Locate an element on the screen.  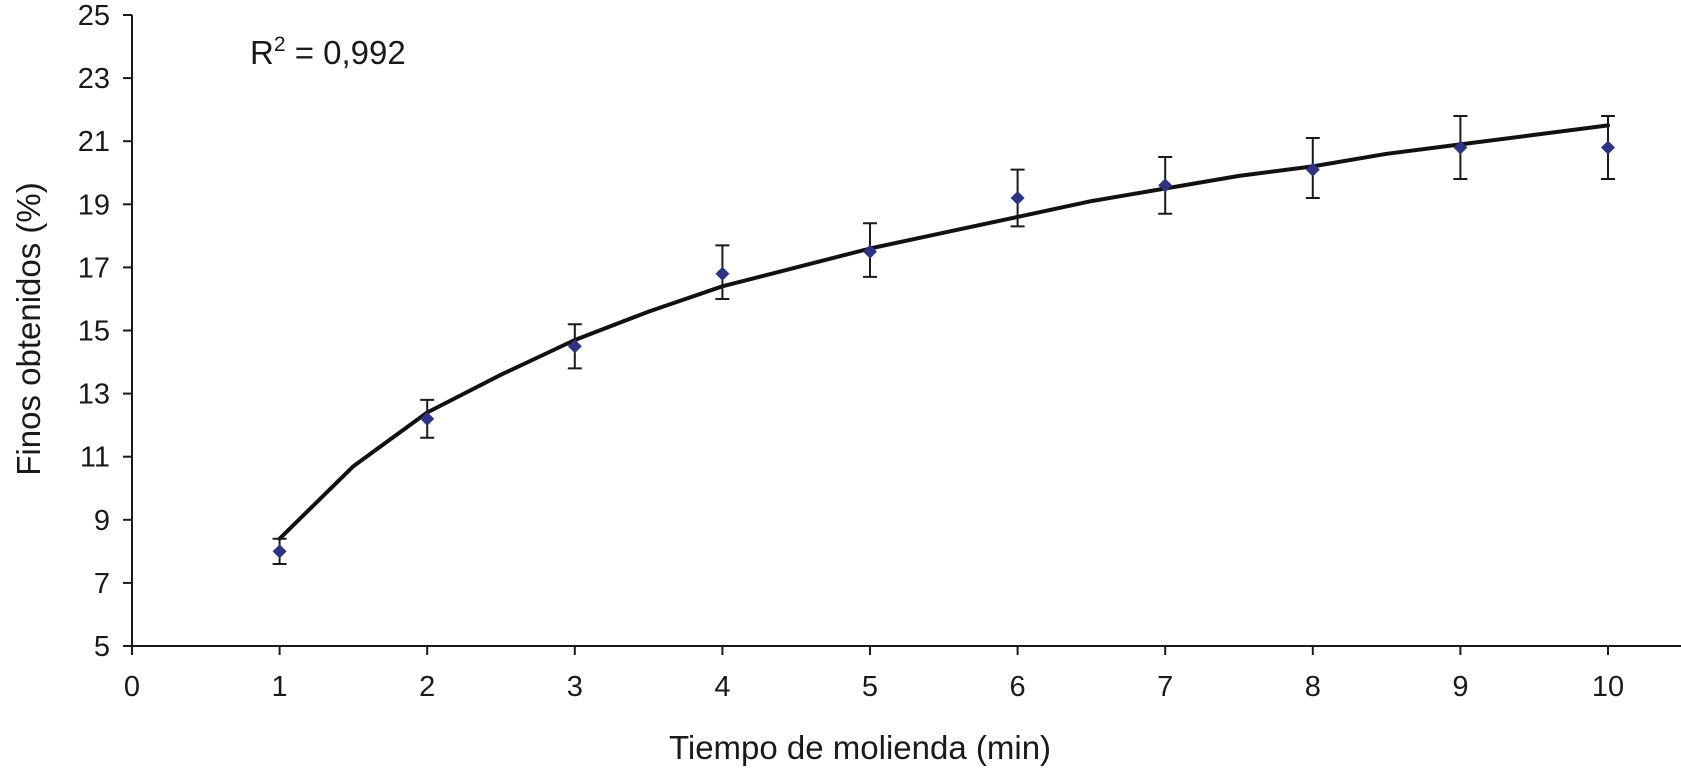
y-tick-label: 15 is located at coordinates (94, 332).